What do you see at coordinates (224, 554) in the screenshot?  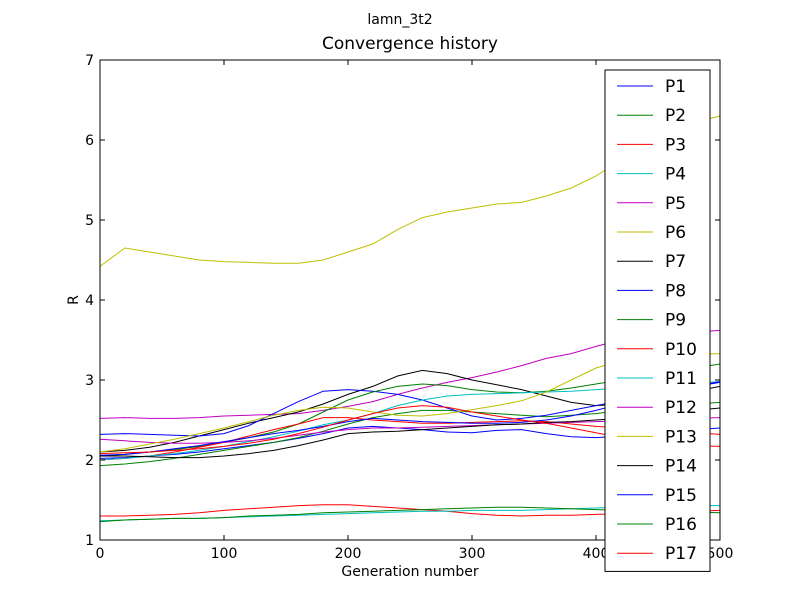 I see `x-tick-label: 100` at bounding box center [224, 554].